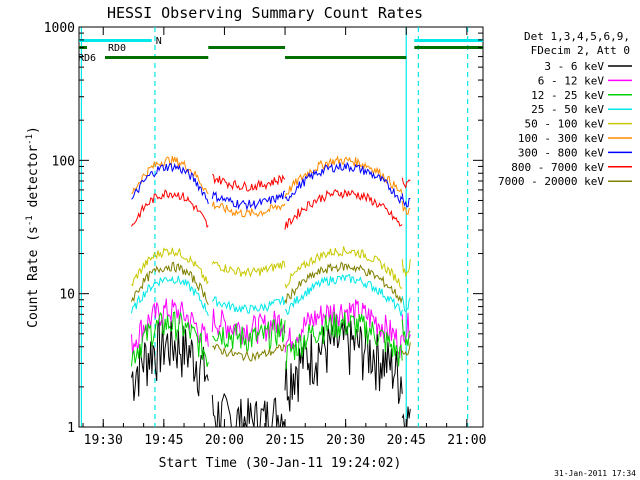 Image resolution: width=640 pixels, height=480 pixels. Describe the element at coordinates (280, 463) in the screenshot. I see `x-axis-label: Start Time (30-Jan-11 19:24:02)` at that location.